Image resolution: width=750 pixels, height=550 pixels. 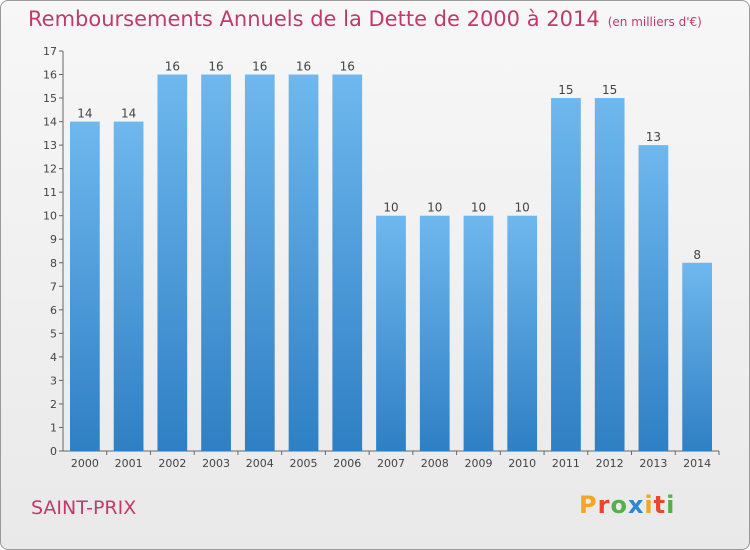 What do you see at coordinates (478, 333) in the screenshot?
I see `bar-2009` at bounding box center [478, 333].